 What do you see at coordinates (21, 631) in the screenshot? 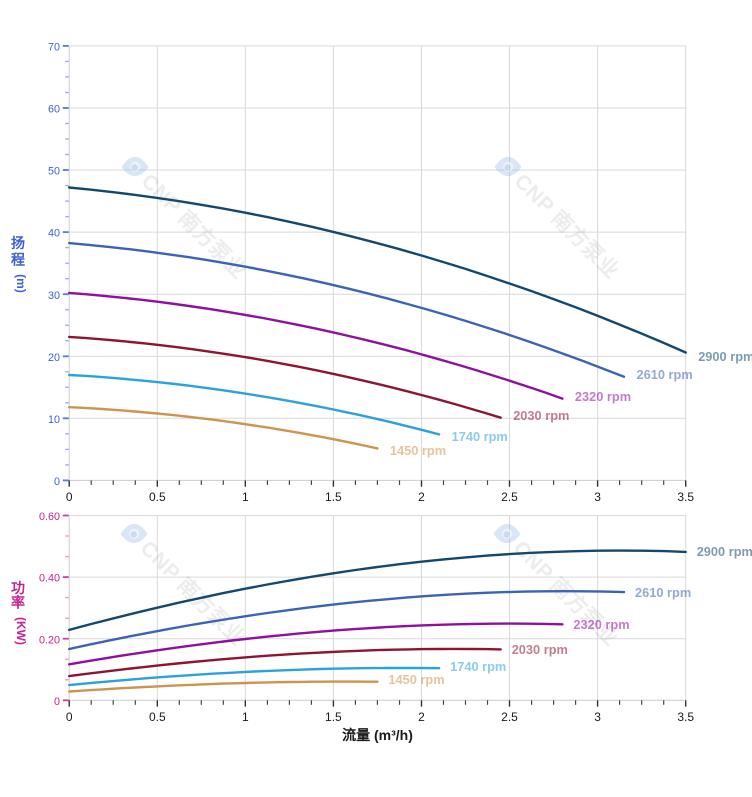
I see `svg-text: (KW)` at bounding box center [21, 631].